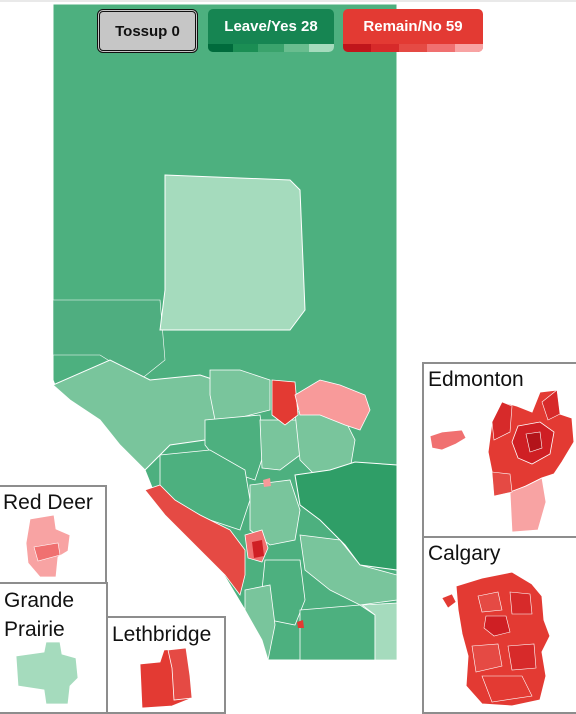 The height and width of the screenshot is (714, 576). I want to click on edmonton-inset: Edmonton, so click(499, 450).